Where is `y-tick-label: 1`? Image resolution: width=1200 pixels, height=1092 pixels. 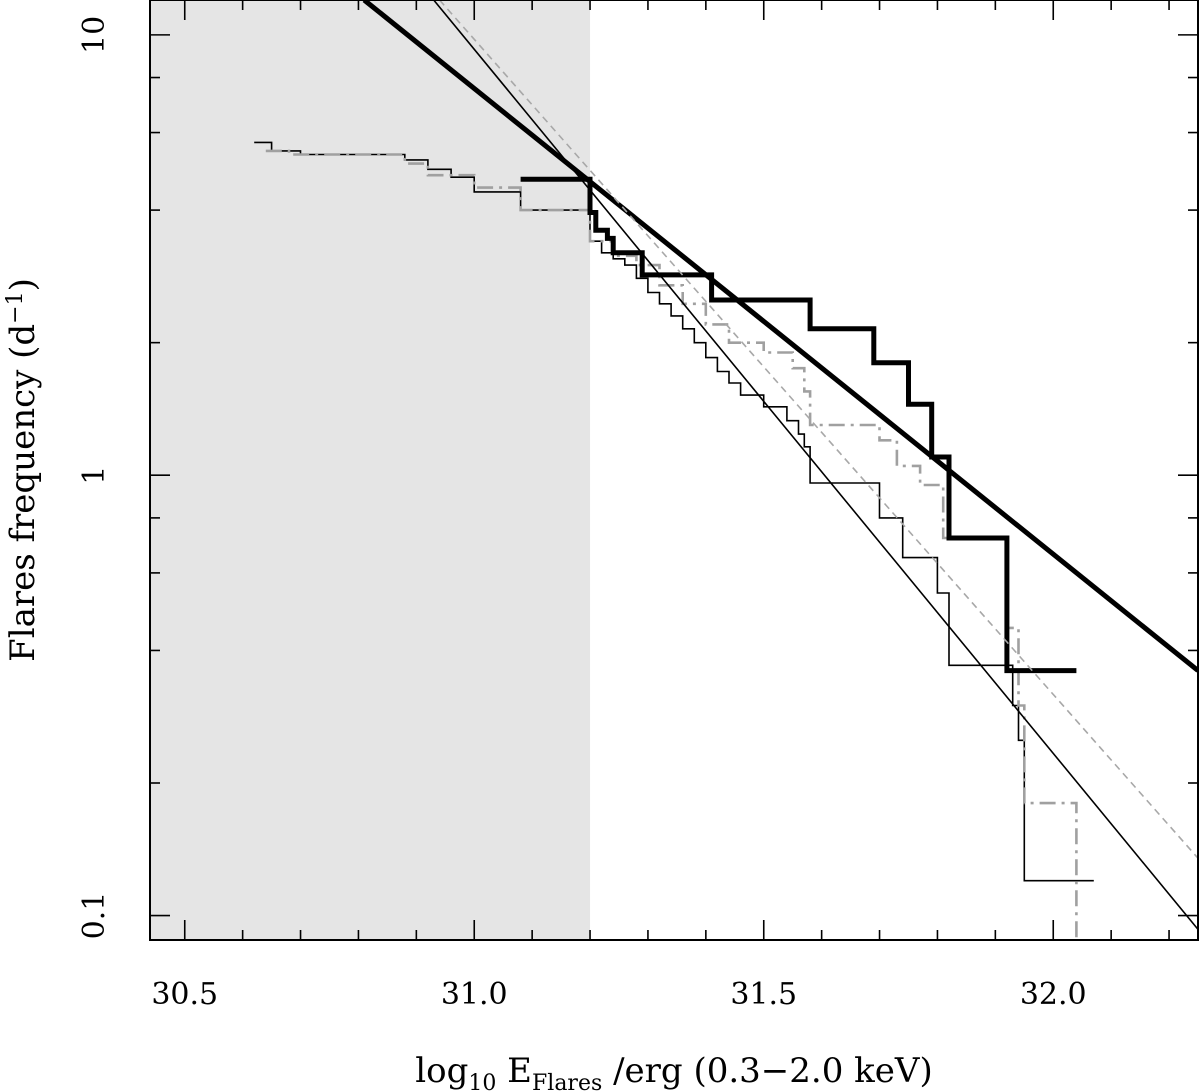 y-tick-label: 1 is located at coordinates (94, 475).